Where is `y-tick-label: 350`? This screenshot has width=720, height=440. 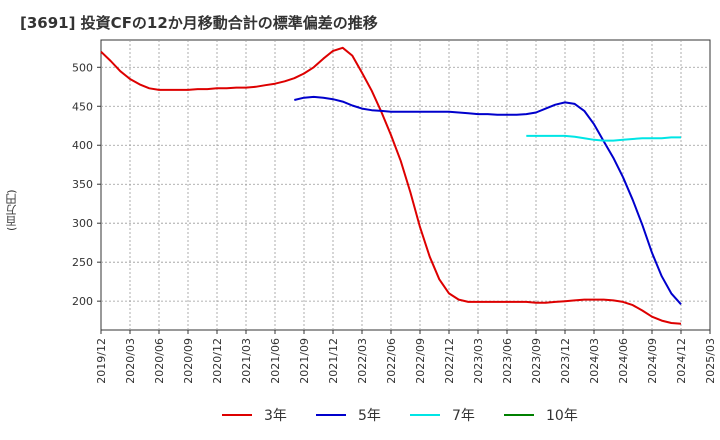
y-tick-label: 350 is located at coordinates (82, 184).